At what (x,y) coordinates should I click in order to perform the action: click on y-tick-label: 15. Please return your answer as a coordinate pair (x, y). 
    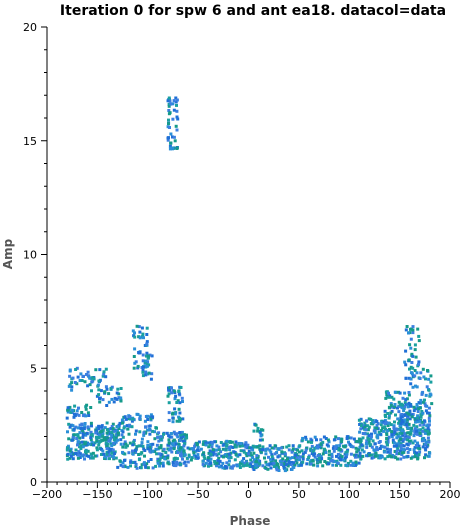
    Looking at the image, I should click on (30, 141).